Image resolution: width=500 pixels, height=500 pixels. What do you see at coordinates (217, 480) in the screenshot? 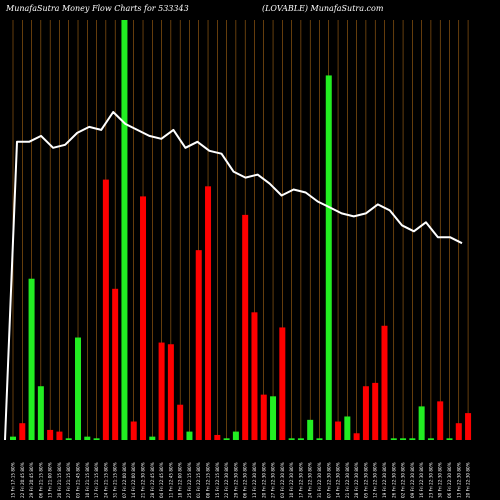
I see `x-tick-label: 15 Fri 22:15 80%` at bounding box center [217, 480].